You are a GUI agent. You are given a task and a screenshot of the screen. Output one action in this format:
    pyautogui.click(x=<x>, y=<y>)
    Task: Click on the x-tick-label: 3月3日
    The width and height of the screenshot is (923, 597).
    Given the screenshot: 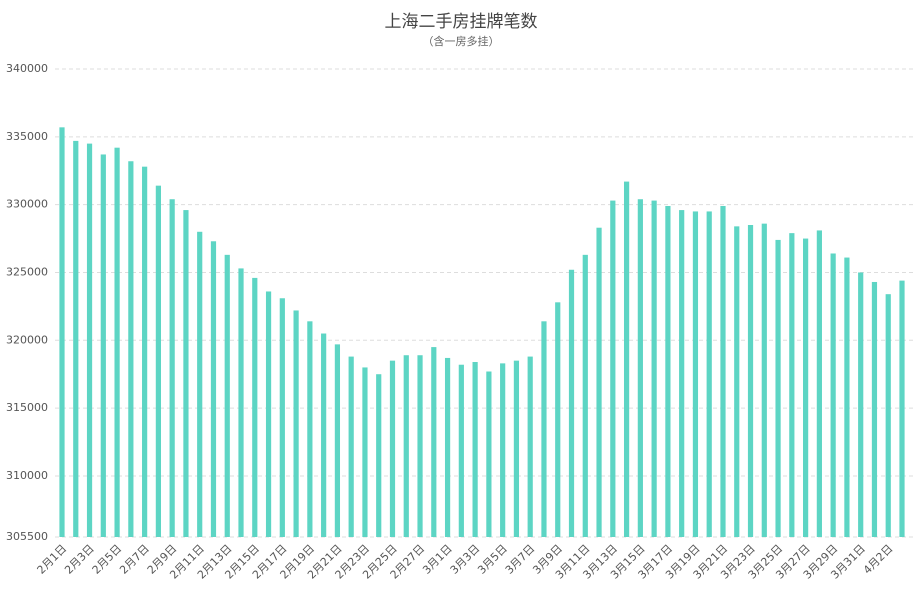 What is the action you would take?
    pyautogui.click(x=465, y=559)
    